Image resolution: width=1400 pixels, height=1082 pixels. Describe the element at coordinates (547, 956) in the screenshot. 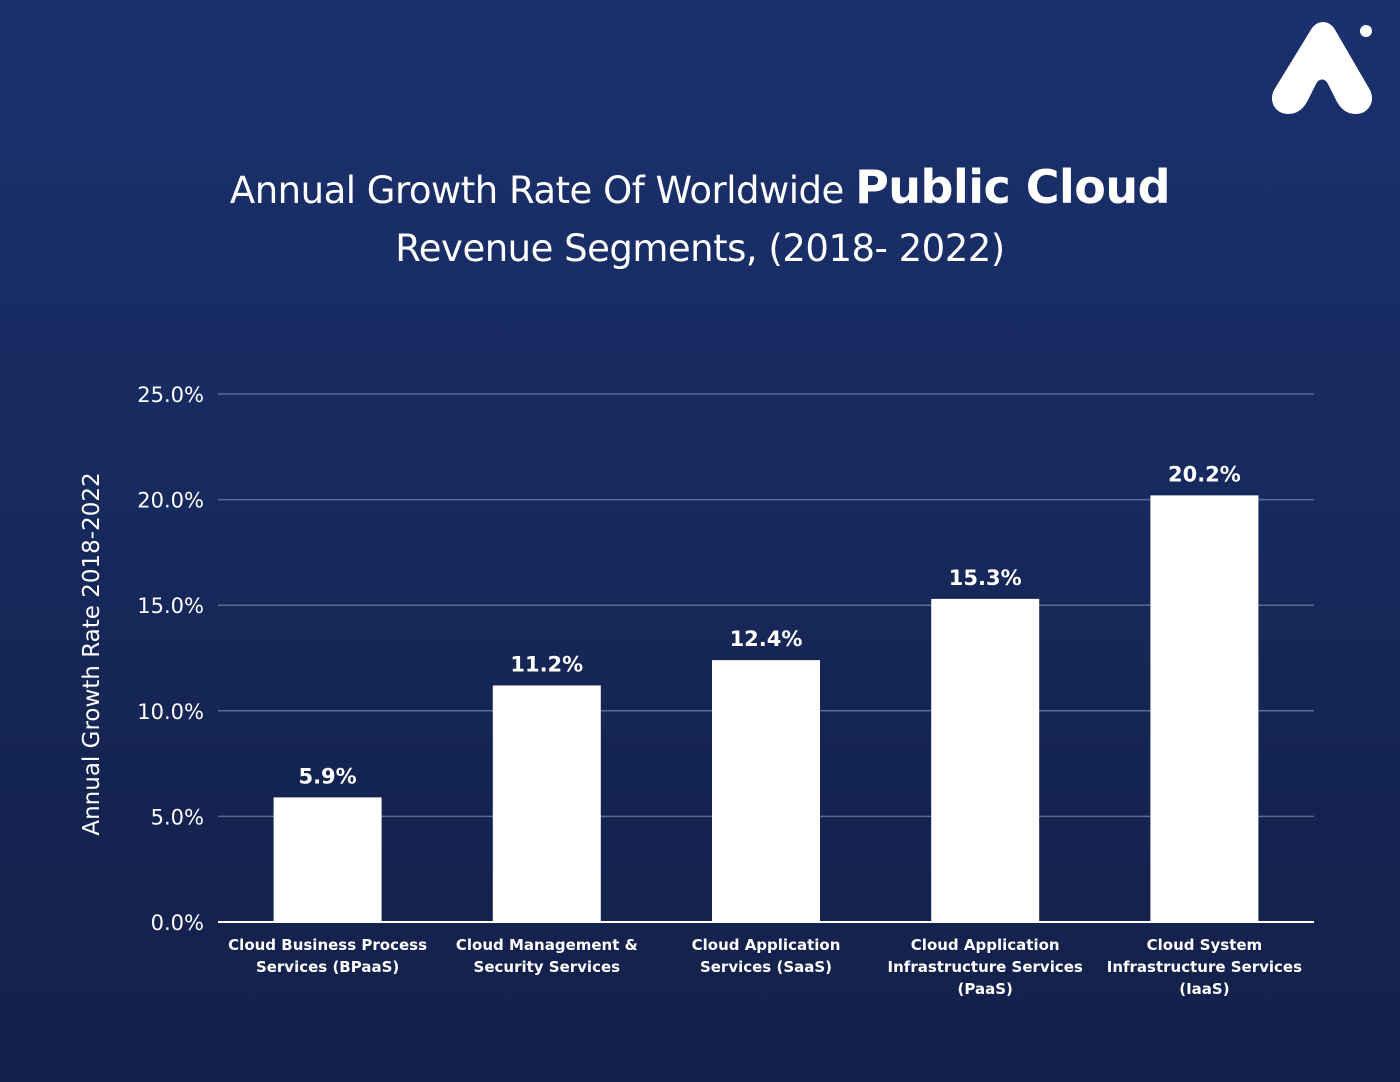

I see `x-tick-label: Cloud Management & Security Services` at that location.